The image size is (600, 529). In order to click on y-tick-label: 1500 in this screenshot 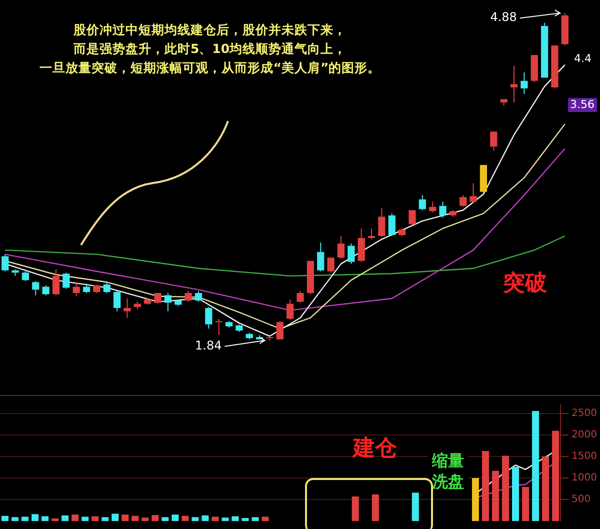, I will do `click(585, 456)`.